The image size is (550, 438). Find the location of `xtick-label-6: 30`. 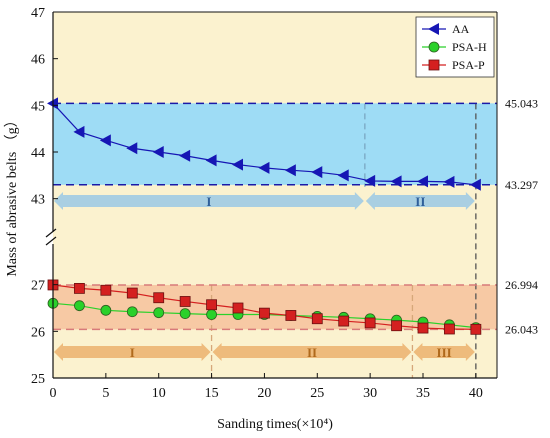

xtick-label-6: 30 is located at coordinates (370, 393).